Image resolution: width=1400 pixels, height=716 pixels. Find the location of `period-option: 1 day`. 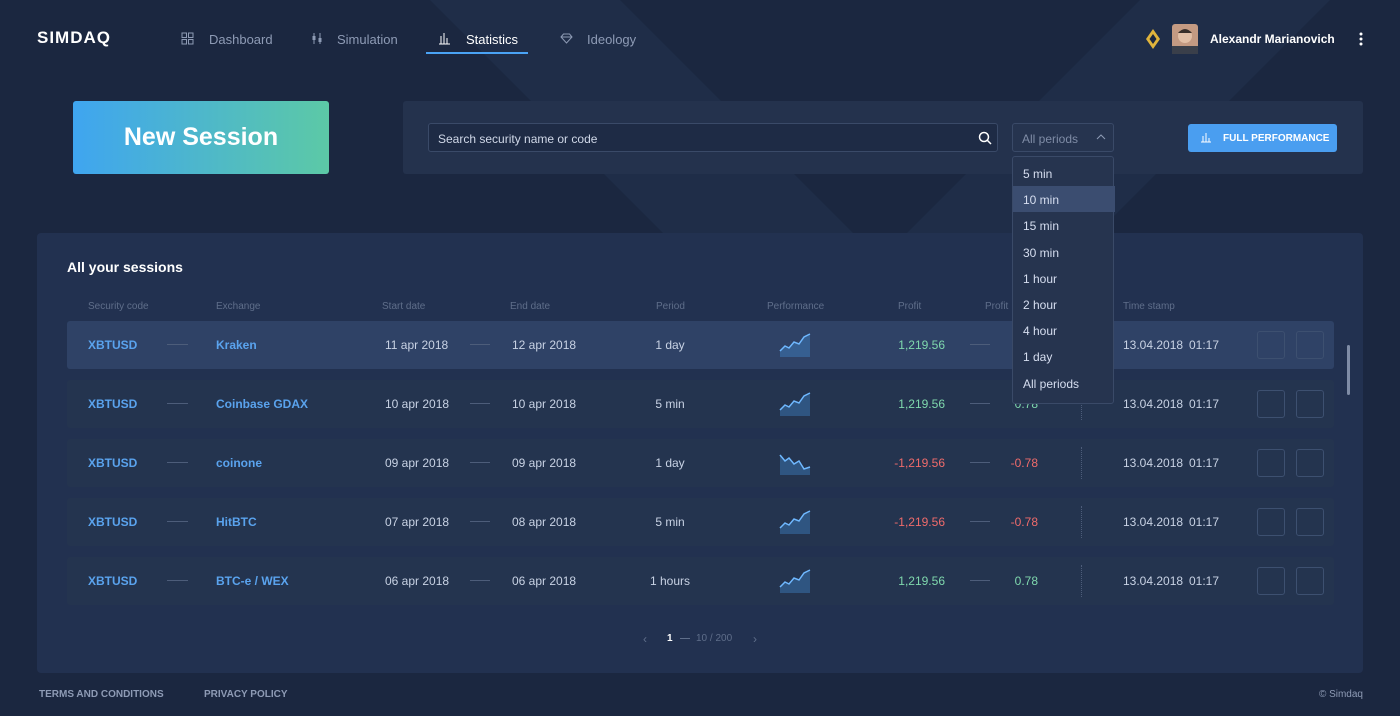

period-option: 1 day is located at coordinates (1038, 357).